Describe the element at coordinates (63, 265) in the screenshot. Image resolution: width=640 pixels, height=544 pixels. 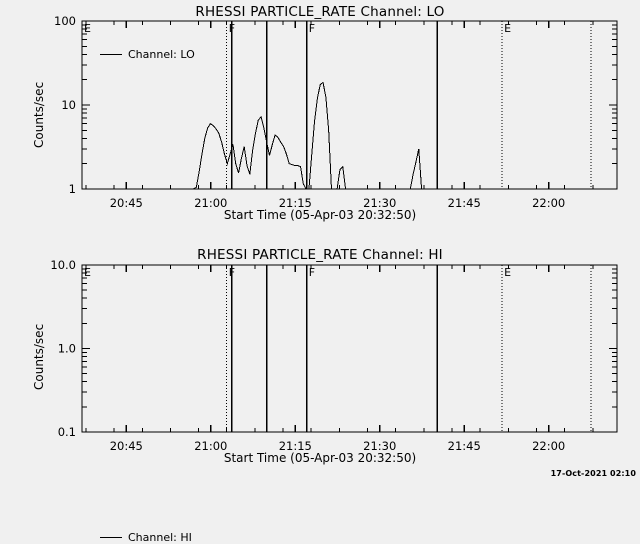
I see `y-tick-label-2: 10.0` at that location.